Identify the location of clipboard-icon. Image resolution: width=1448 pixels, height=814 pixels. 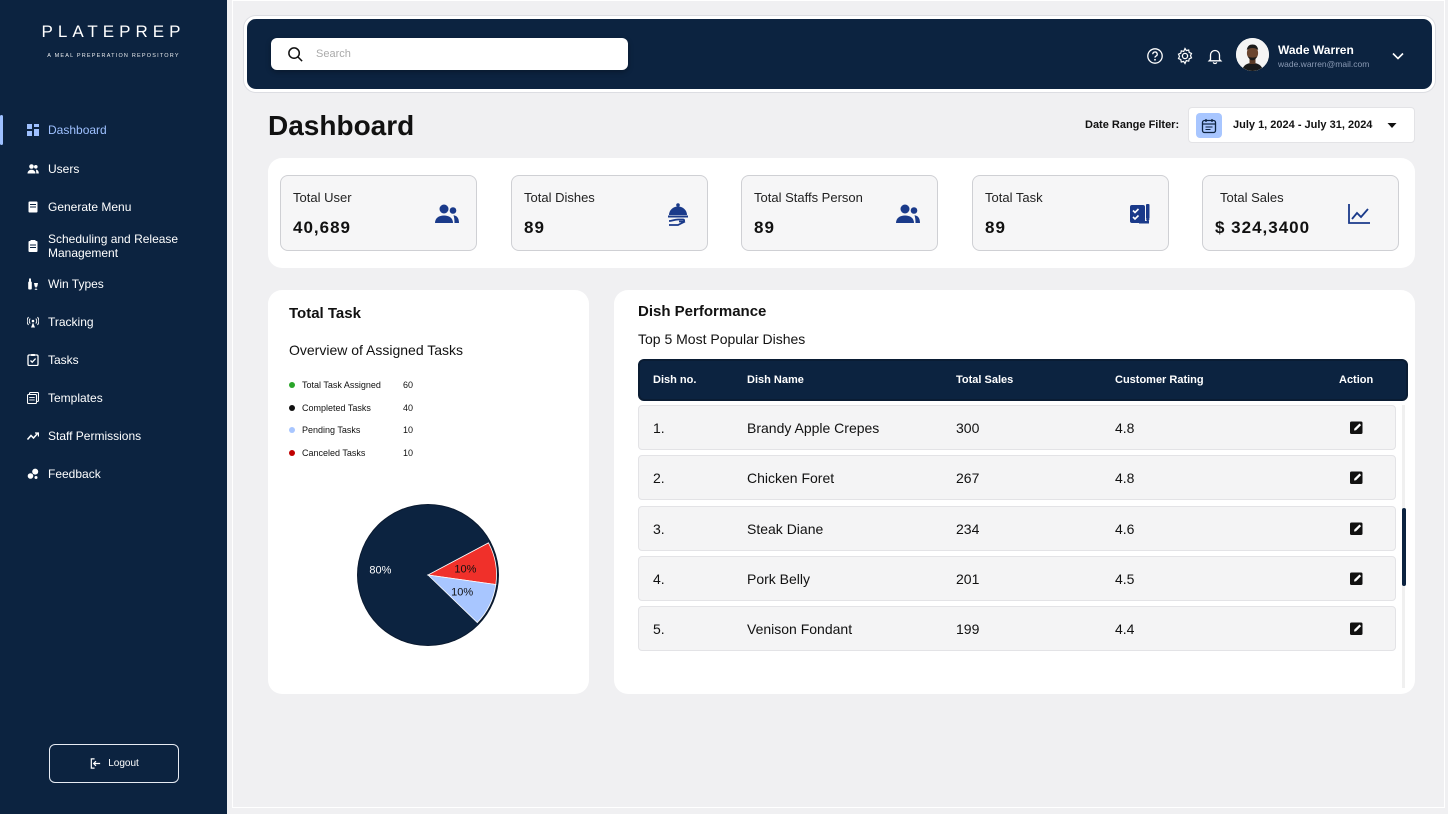
(33, 246).